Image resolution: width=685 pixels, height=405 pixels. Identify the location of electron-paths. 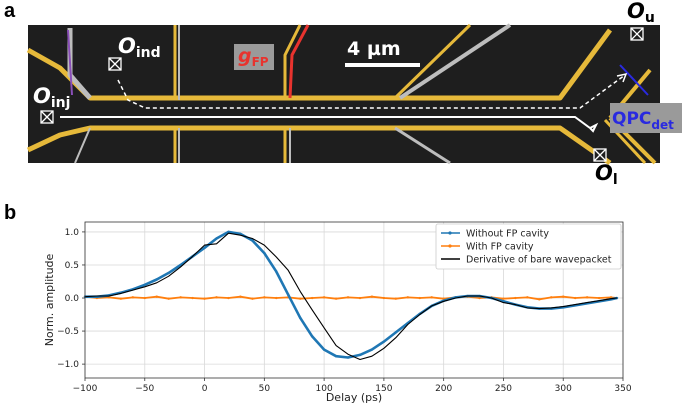
(344, 102).